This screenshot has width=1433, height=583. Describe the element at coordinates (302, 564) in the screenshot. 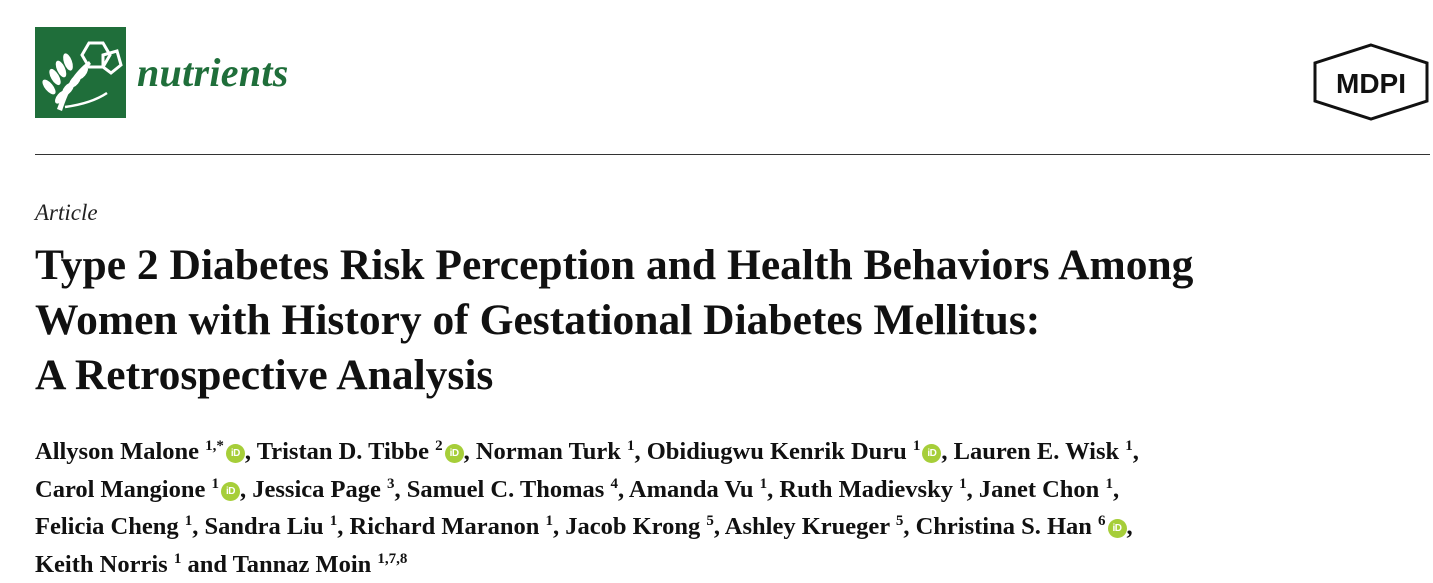

I see `author-name: Tannaz Moin` at that location.